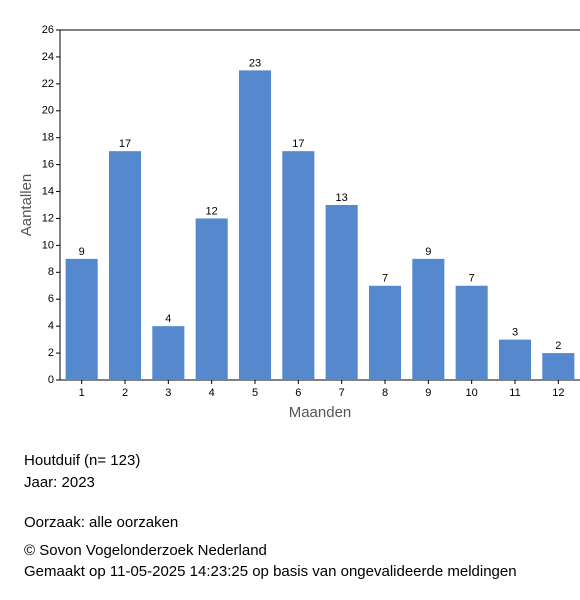 This screenshot has height=600, width=580. Describe the element at coordinates (48, 30) in the screenshot. I see `y-tick-label: 26` at that location.